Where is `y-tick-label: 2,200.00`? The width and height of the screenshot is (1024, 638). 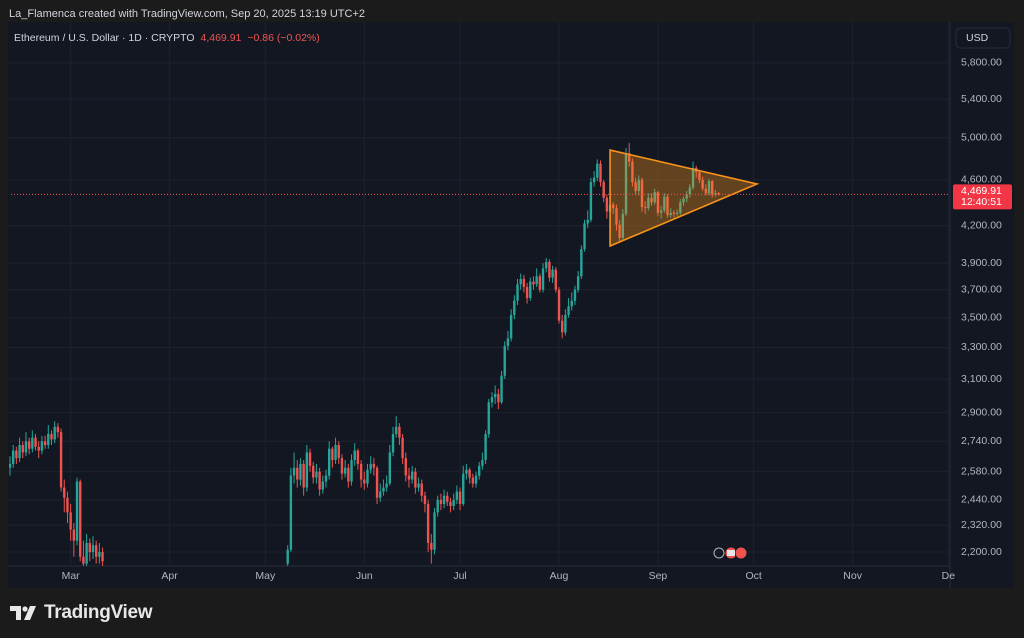
y-tick-label: 2,200.00 is located at coordinates (981, 552).